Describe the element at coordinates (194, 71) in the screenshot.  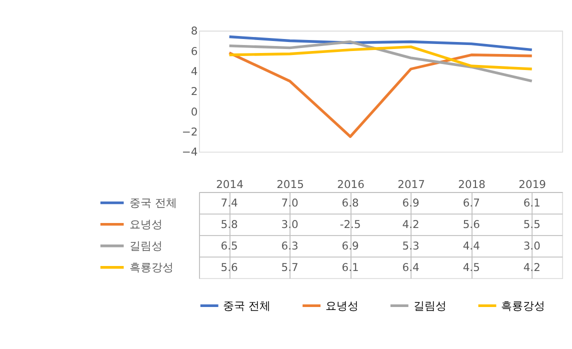
I see `y-tick-label: 4` at that location.